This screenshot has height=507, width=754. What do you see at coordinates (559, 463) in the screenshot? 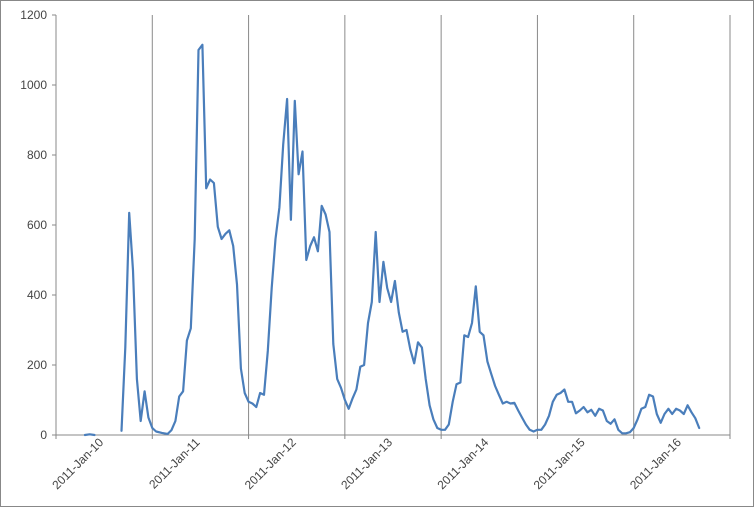
I see `x-tick-label: 2011-Jan-15` at bounding box center [559, 463].